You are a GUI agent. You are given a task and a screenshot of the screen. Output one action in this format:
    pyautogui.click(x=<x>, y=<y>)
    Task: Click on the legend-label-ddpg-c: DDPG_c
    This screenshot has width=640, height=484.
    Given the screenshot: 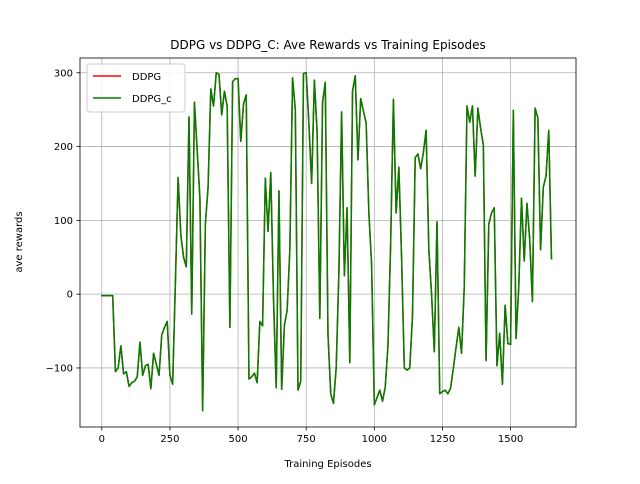 What is the action you would take?
    pyautogui.click(x=152, y=99)
    